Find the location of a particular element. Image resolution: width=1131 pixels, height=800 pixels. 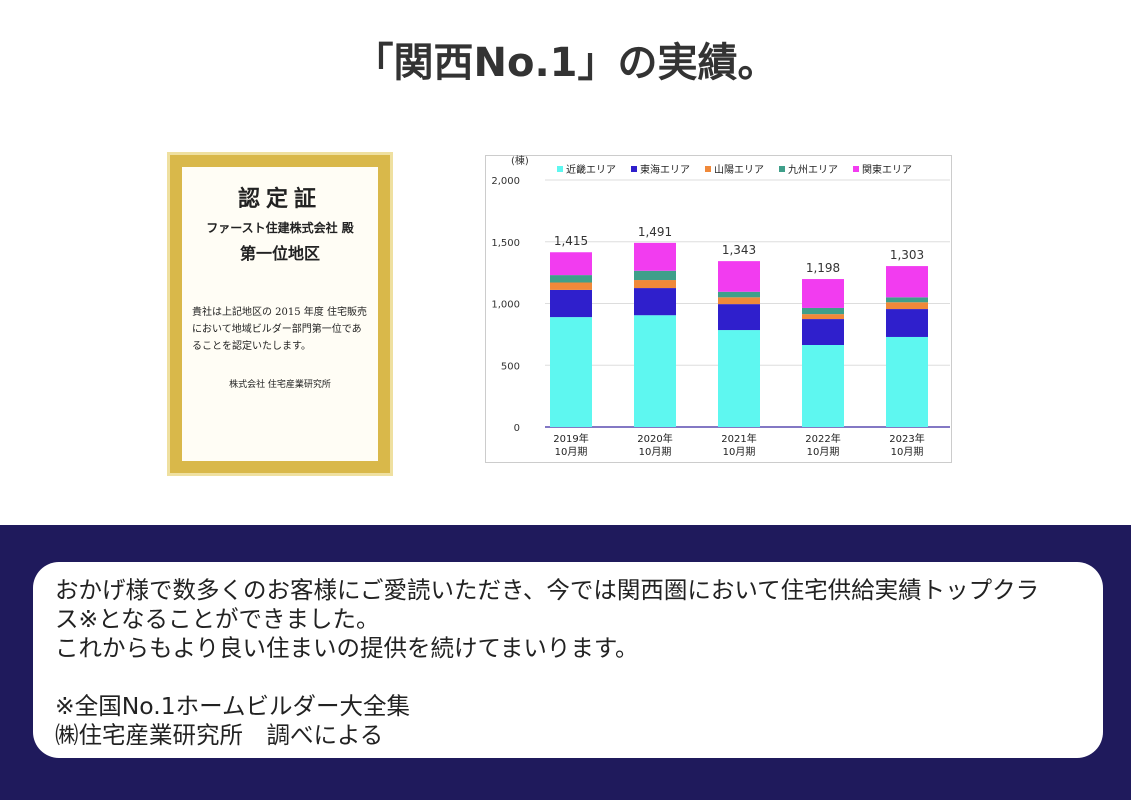

cert-title: 認定証 is located at coordinates (279, 199).